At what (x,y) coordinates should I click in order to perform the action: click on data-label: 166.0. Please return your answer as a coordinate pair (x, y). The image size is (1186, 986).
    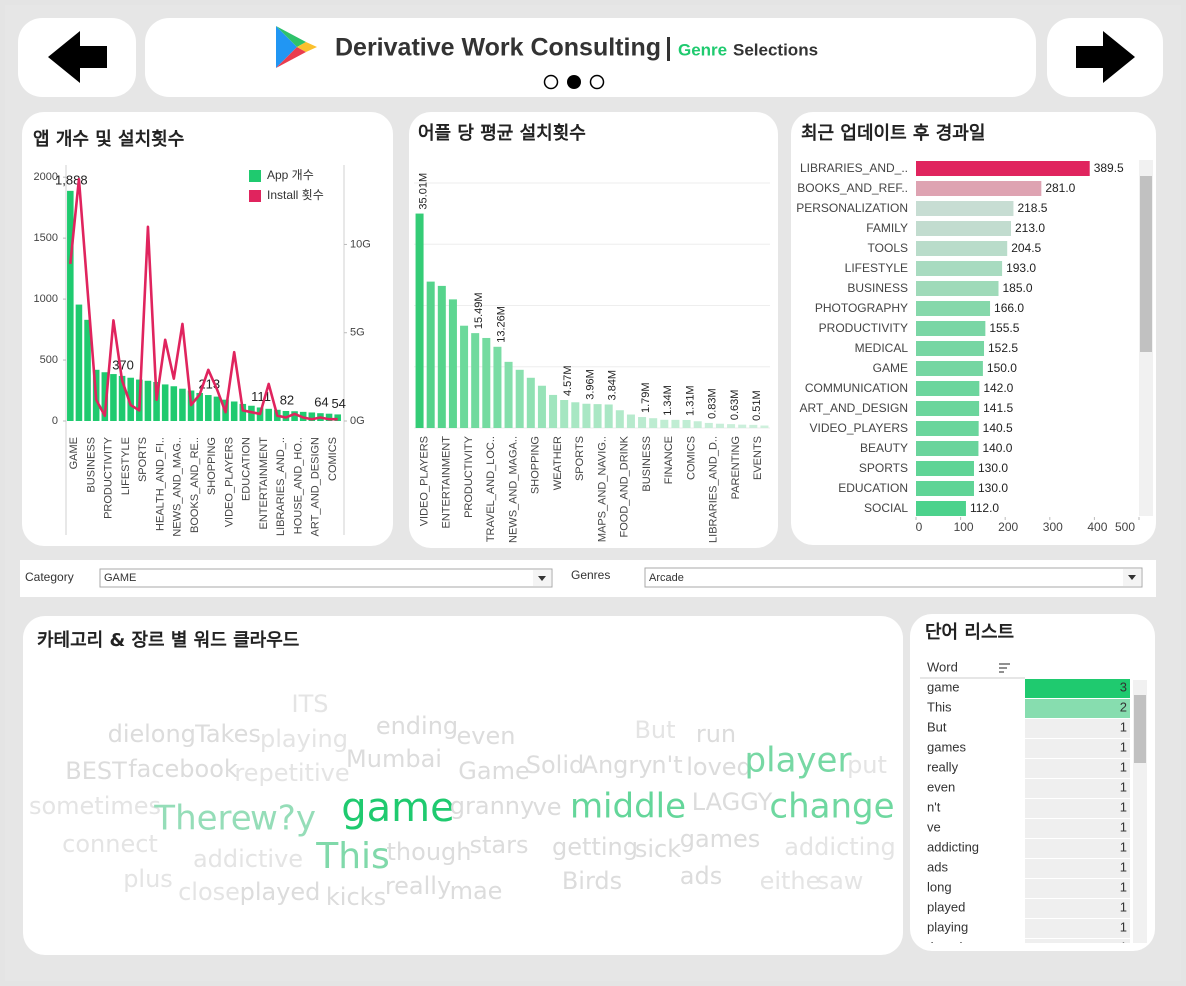
    Looking at the image, I should click on (1009, 308).